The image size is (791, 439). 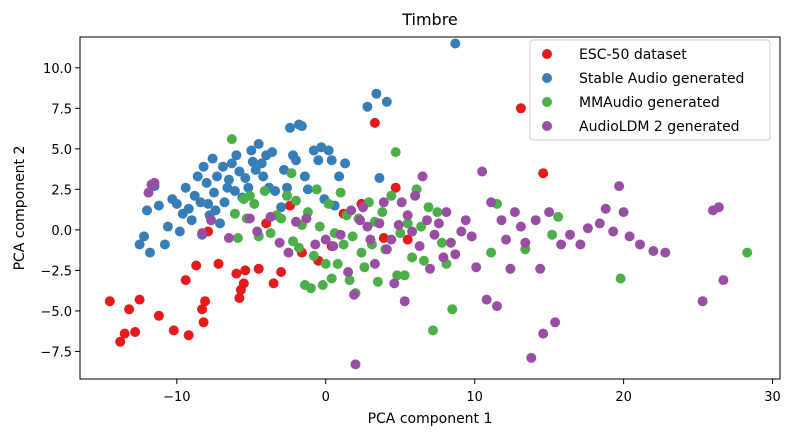 I want to click on x-tick-label: 30, so click(x=772, y=397).